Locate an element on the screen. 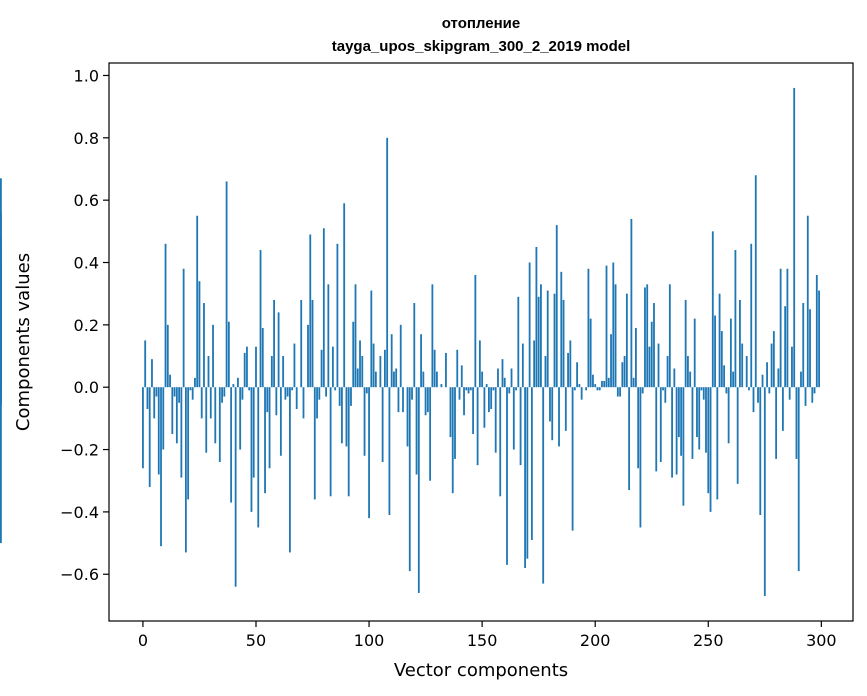 Image resolution: width=867 pixels, height=696 pixels. y-tick-label: −0.6 is located at coordinates (79, 574).